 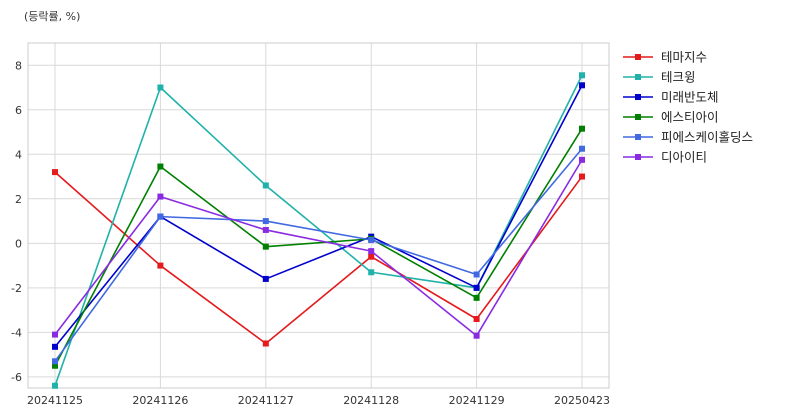 I want to click on legend-item: 미래반도체, so click(x=671, y=97).